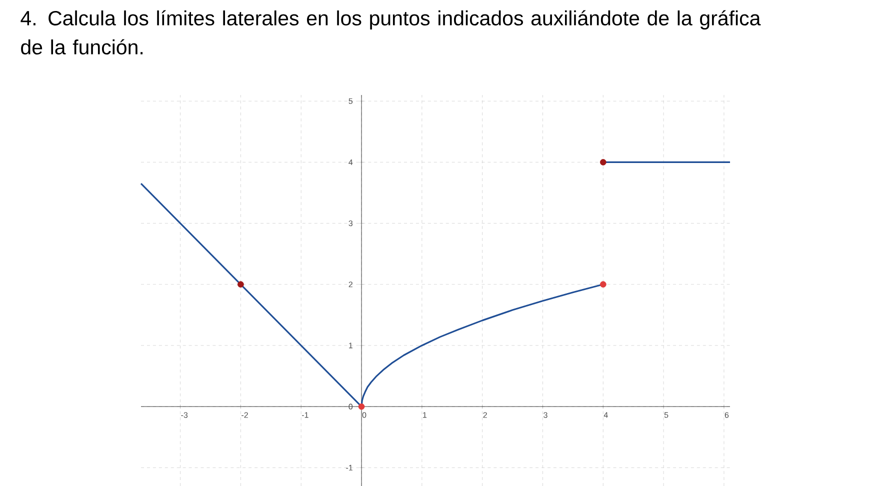  Describe the element at coordinates (606, 415) in the screenshot. I see `x-tick-label: 4` at that location.